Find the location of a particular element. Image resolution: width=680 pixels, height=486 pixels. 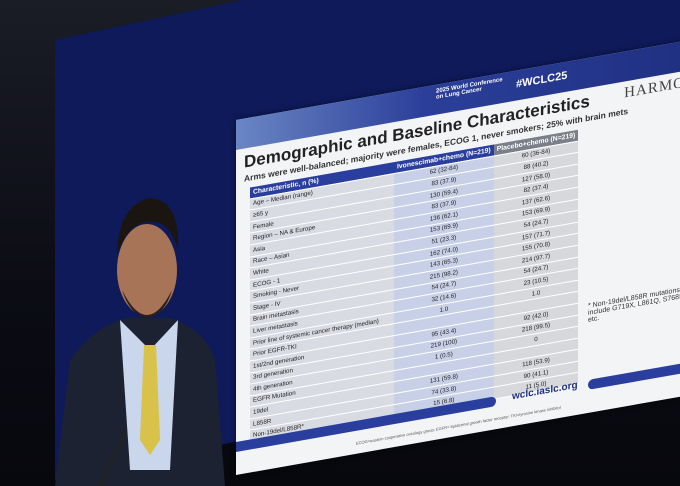

hashtag: #WCLC25 is located at coordinates (542, 80).